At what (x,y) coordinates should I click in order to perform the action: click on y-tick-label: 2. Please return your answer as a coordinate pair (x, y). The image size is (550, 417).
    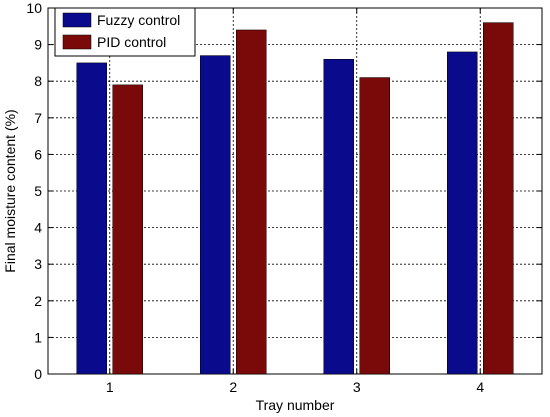
    Looking at the image, I should click on (38, 301).